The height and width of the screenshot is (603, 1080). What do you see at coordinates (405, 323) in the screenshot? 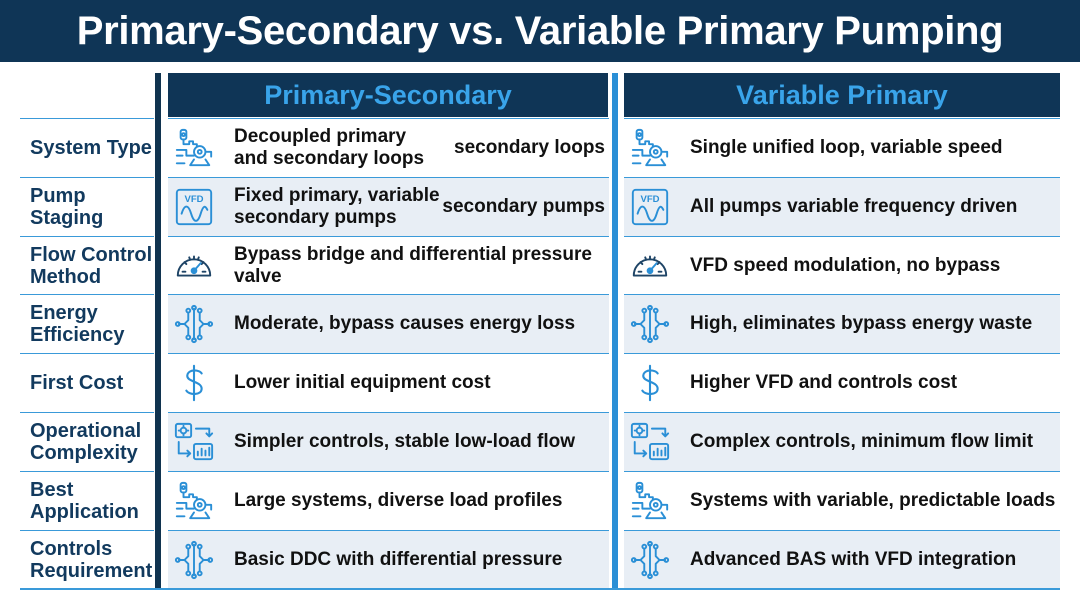
I see `cell-text: Moderate, bypass causes energy loss` at bounding box center [405, 323].